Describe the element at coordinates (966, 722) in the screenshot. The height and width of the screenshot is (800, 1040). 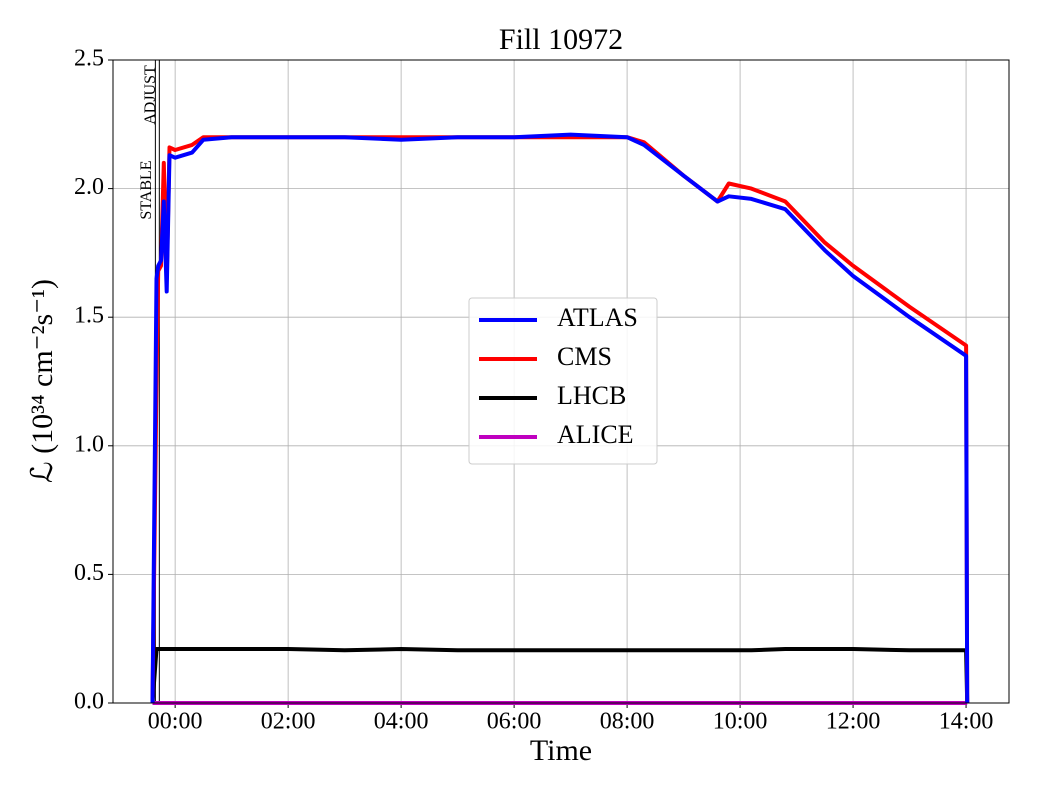
I see `x-tick-label: 14:00` at that location.